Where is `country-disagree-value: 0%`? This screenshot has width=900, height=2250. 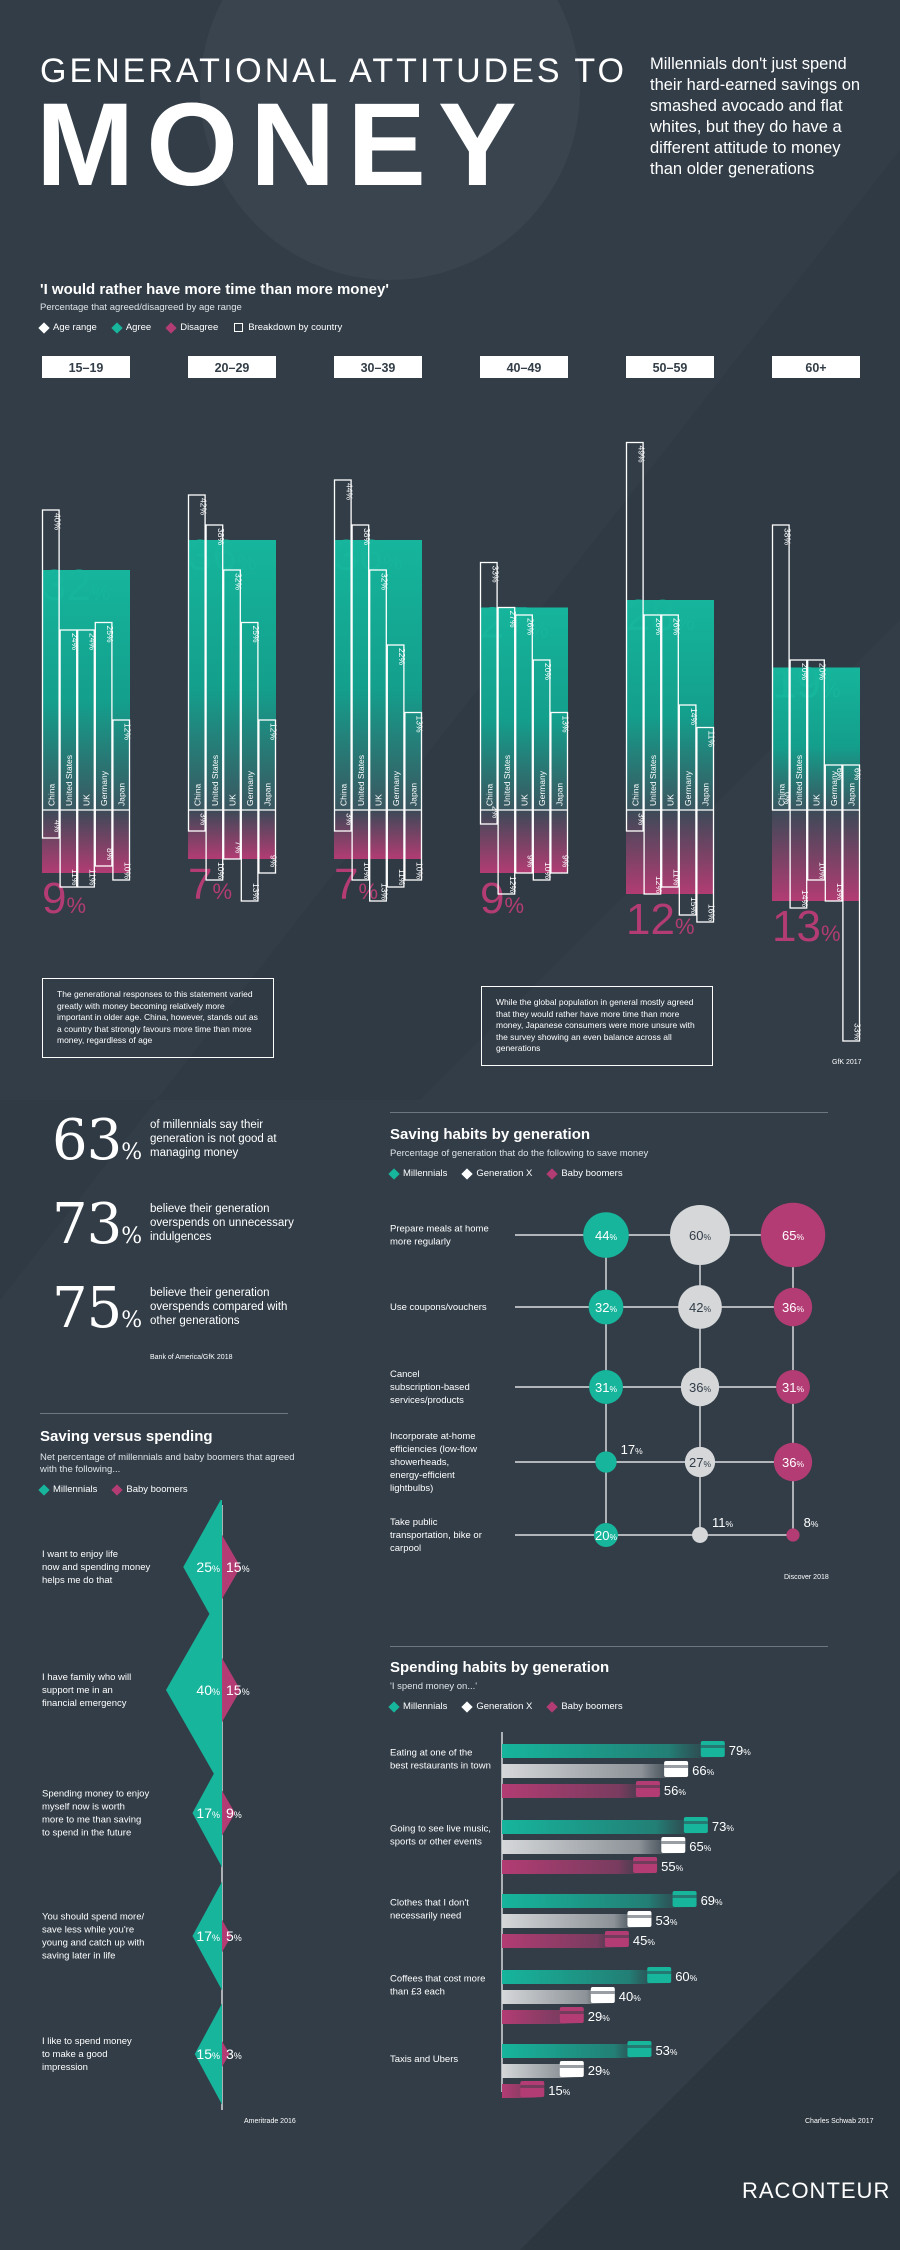
country-disagree-value: 0% is located at coordinates (787, 798).